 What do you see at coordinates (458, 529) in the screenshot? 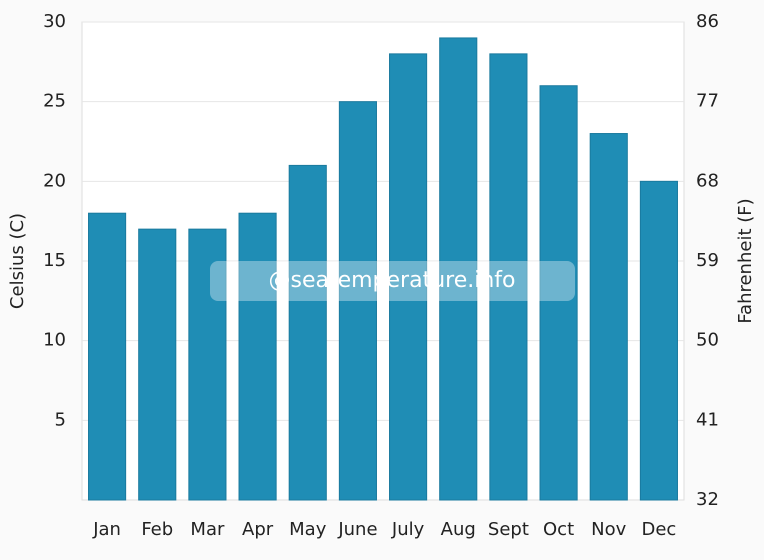
I see `x-tick-label: Aug` at bounding box center [458, 529].